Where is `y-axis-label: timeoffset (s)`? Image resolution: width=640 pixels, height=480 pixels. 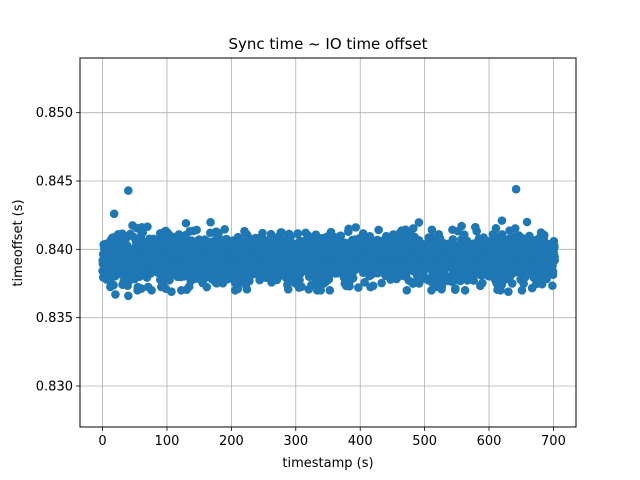 y-axis-label: timeoffset (s) is located at coordinates (18, 242).